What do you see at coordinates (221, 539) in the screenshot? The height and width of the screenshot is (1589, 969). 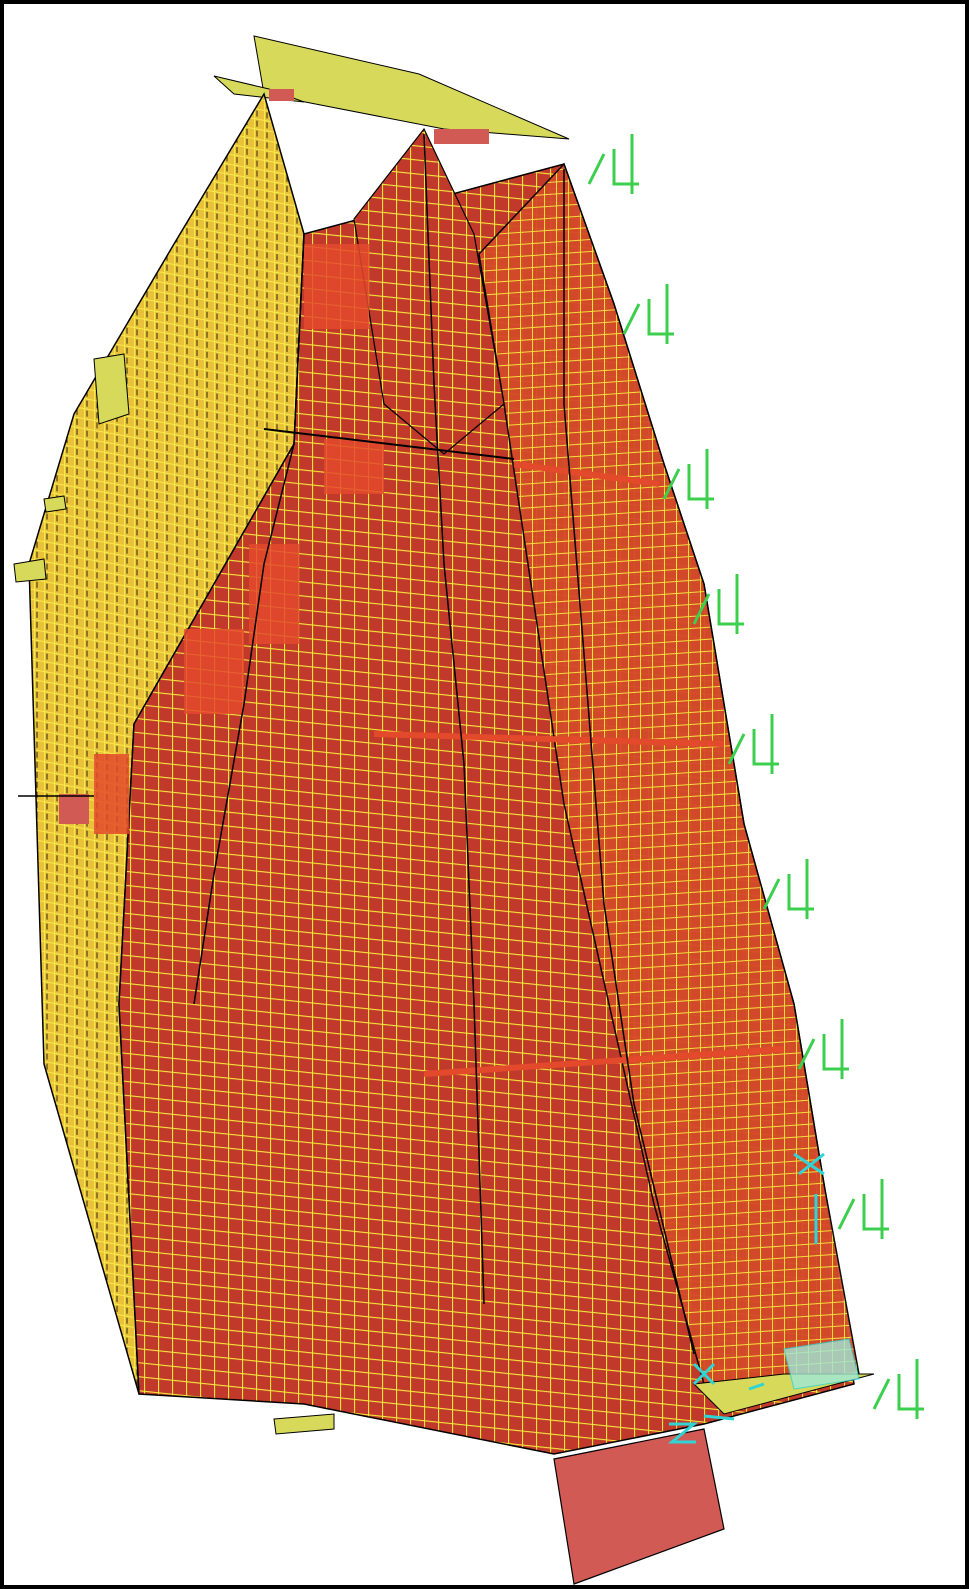 I see `highlighted-elements` at bounding box center [221, 539].